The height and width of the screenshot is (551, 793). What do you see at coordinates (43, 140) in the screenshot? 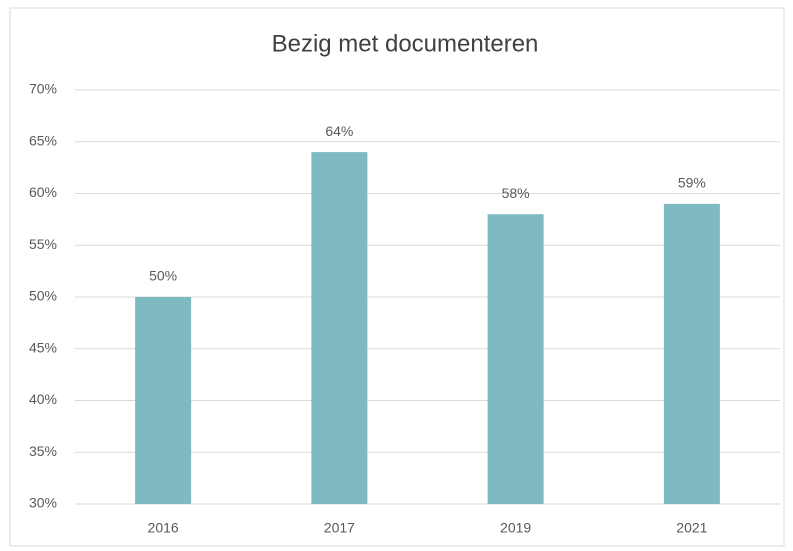
I see `y-tick-label: 65%` at bounding box center [43, 140].